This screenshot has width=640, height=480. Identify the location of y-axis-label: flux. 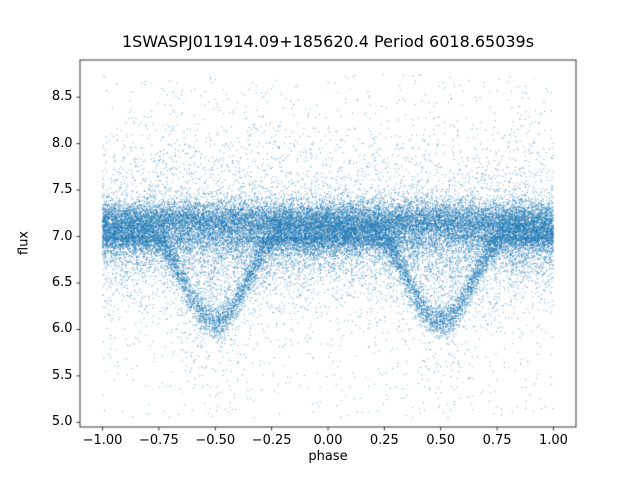
(24, 243).